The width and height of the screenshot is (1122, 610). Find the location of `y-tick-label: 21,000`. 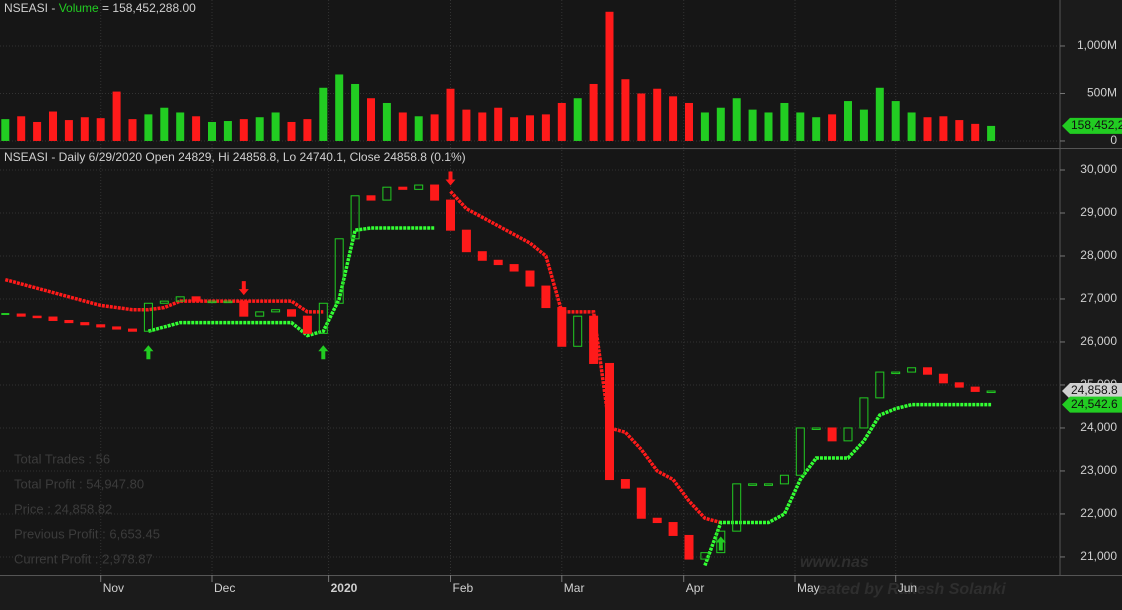

y-tick-label: 21,000 is located at coordinates (1098, 556).